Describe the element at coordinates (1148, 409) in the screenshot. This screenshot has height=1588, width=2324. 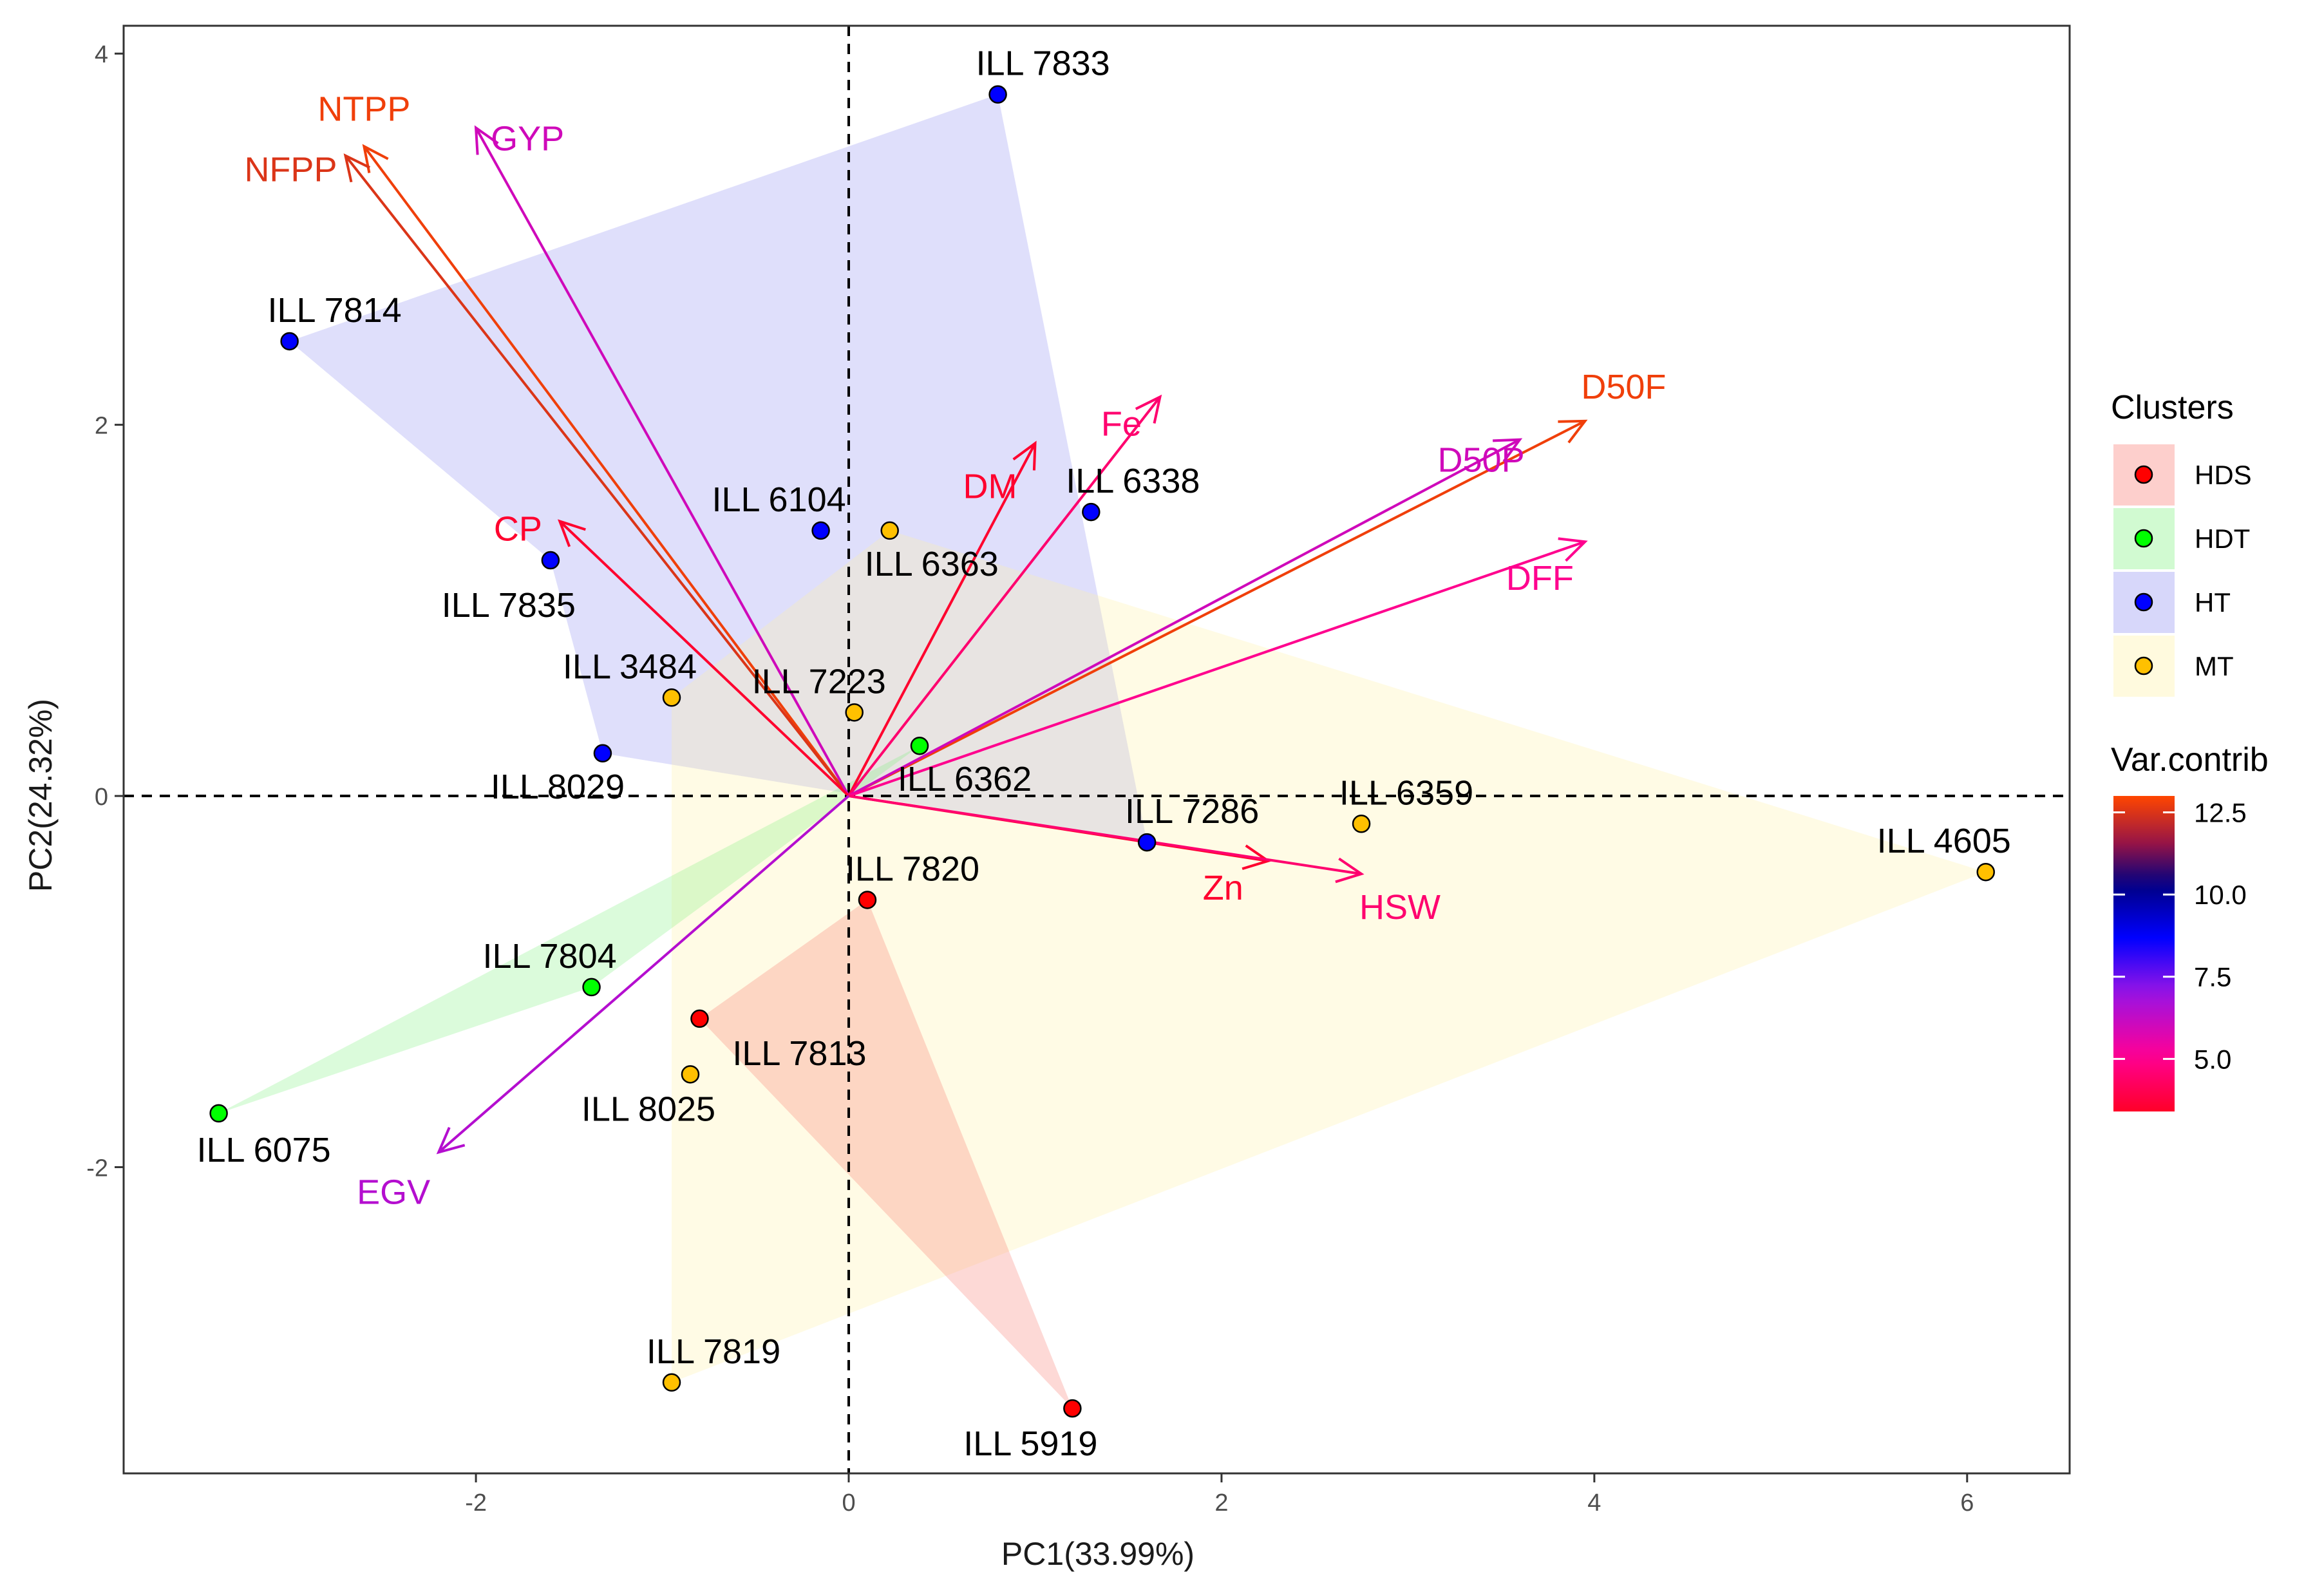
I see `arrow-head-fe` at that location.